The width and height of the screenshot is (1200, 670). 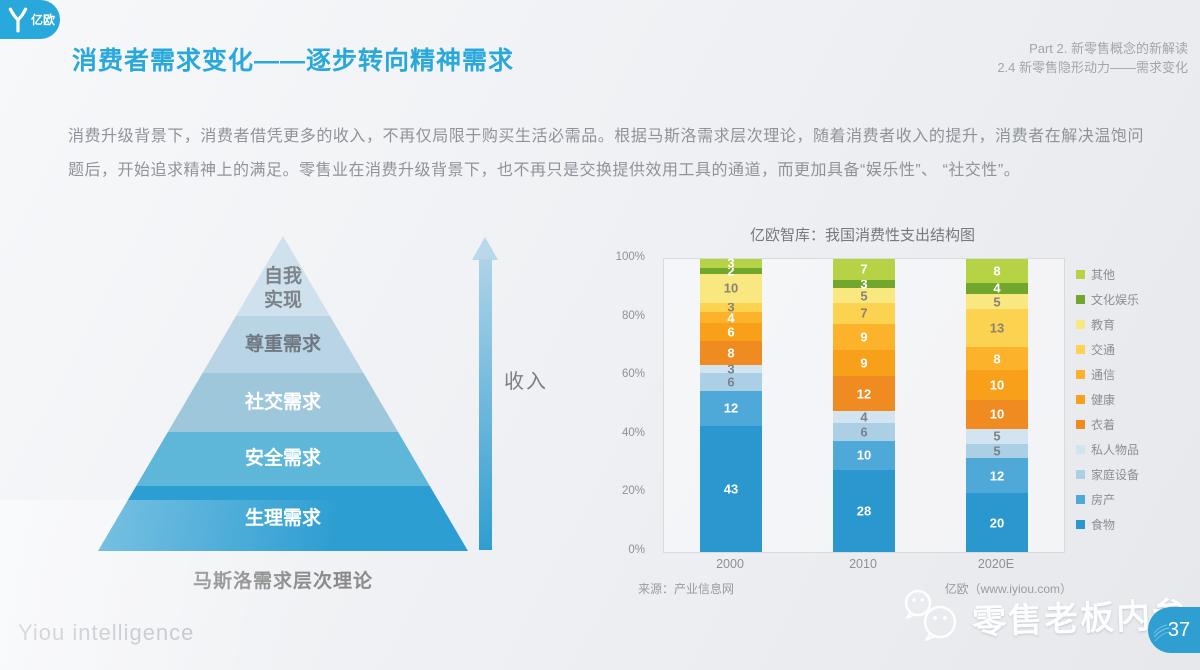 What do you see at coordinates (633, 315) in the screenshot?
I see `y-axis-label: 80%` at bounding box center [633, 315].